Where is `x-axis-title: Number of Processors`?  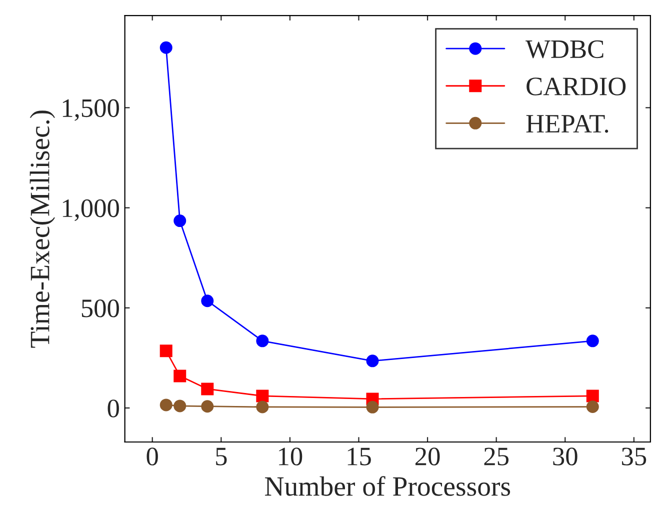
x-axis-title: Number of Processors is located at coordinates (387, 486).